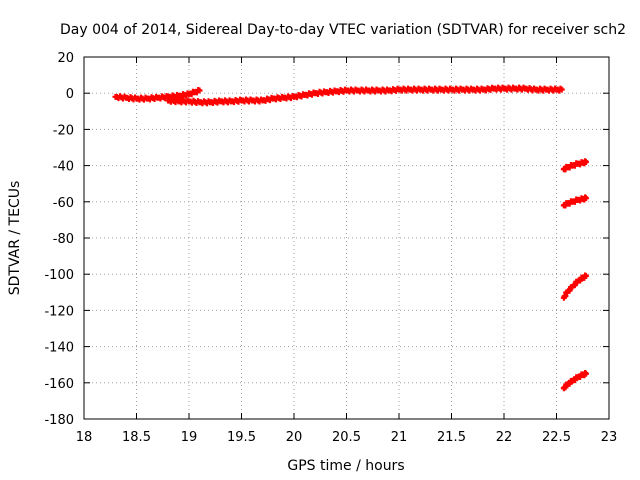 The height and width of the screenshot is (480, 640). What do you see at coordinates (59, 420) in the screenshot?
I see `y-tick-label: -180` at bounding box center [59, 420].